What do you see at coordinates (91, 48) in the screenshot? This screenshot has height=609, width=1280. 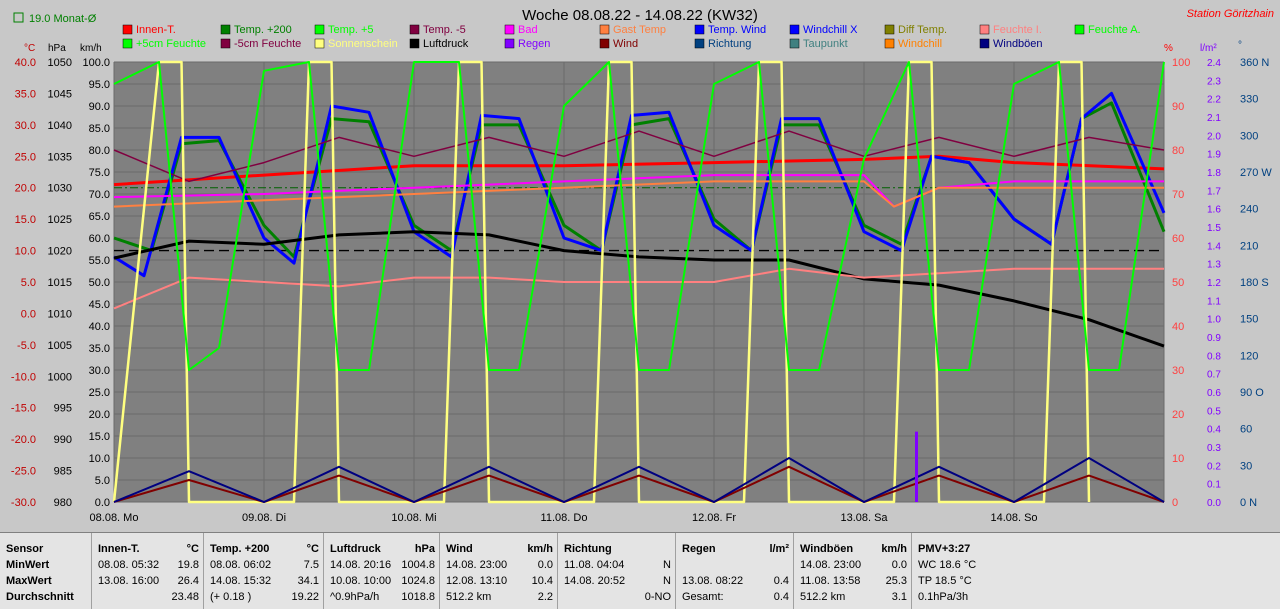 I see `unit-kmh: km/h` at bounding box center [91, 48].